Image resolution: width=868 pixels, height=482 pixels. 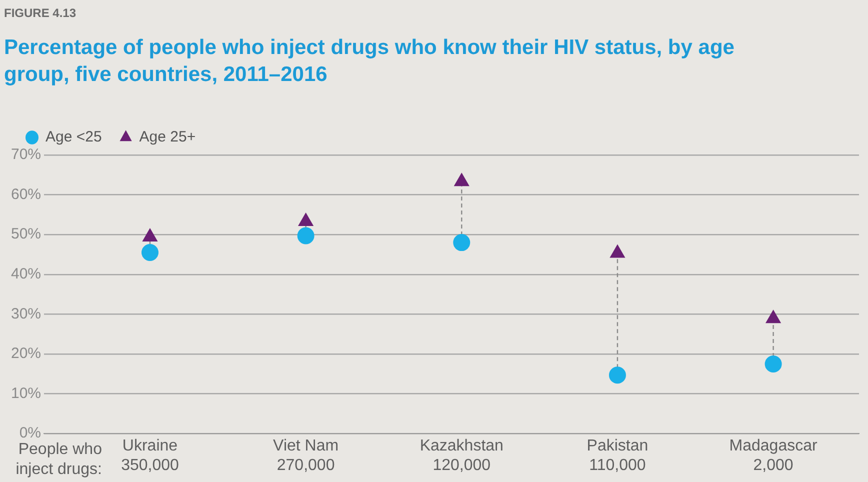 What do you see at coordinates (773, 456) in the screenshot?
I see `x-tick-label: Madagascar 2,000` at bounding box center [773, 456].